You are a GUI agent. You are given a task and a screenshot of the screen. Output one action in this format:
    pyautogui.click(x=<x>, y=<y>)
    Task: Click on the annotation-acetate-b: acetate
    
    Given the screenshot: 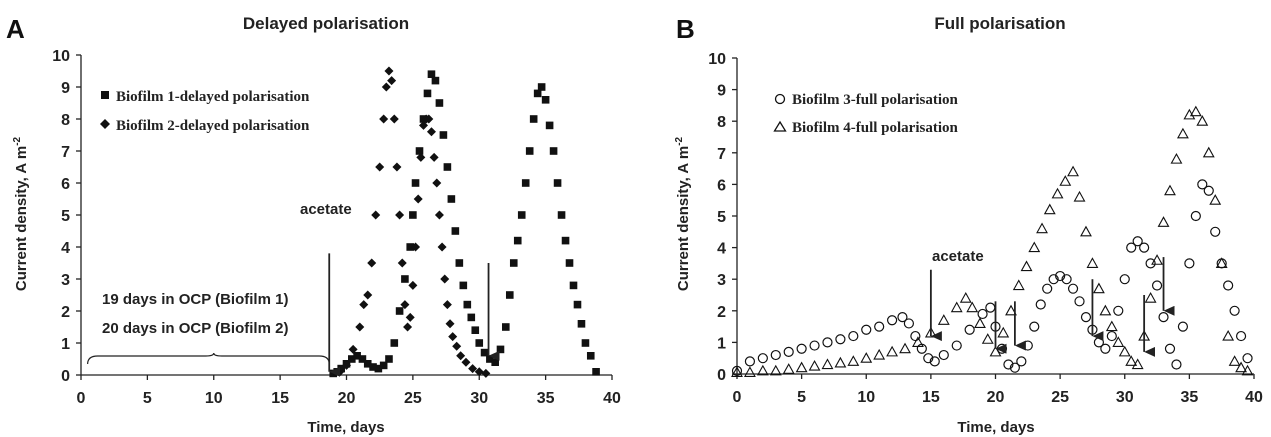 What is the action you would take?
    pyautogui.click(x=958, y=256)
    